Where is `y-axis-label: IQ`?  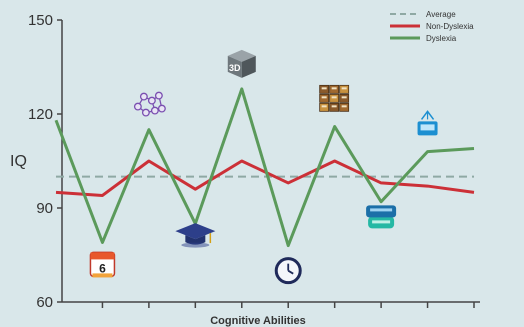
y-axis-label: IQ is located at coordinates (18, 161).